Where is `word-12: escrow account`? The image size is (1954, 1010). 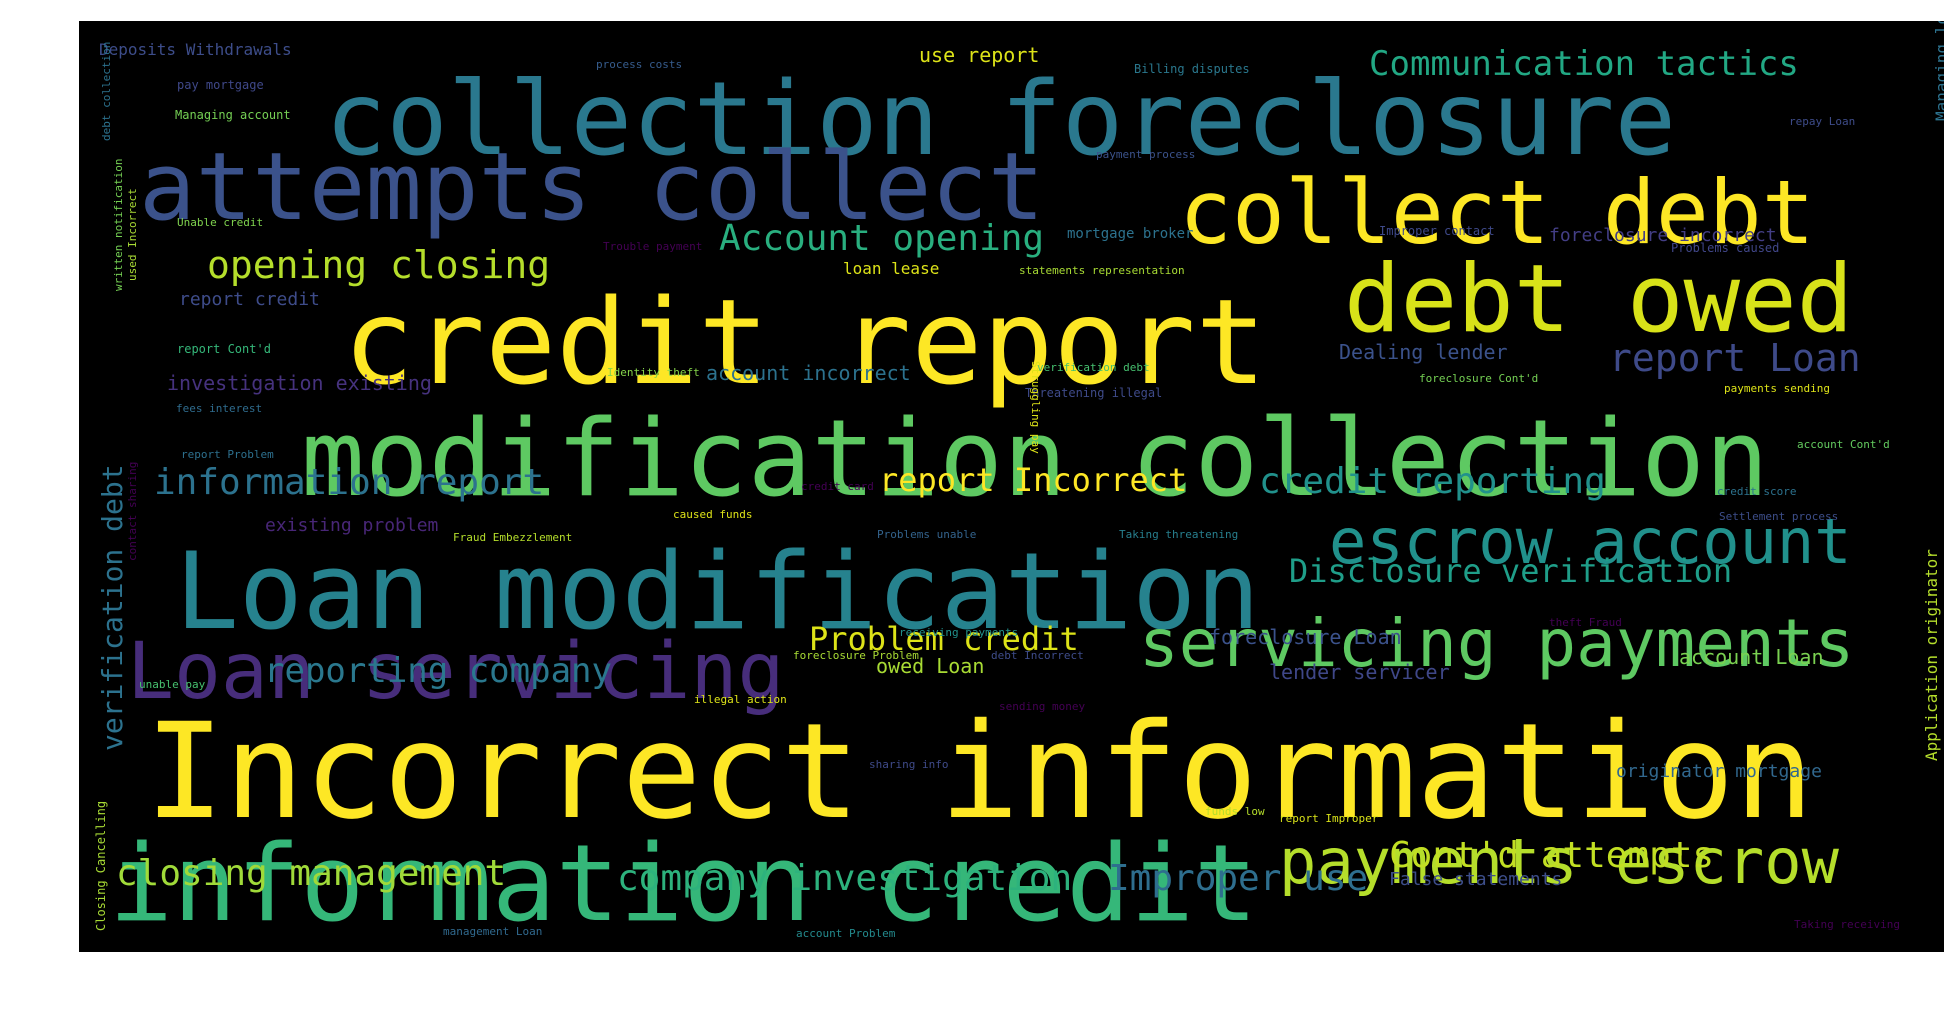 word-12: escrow account is located at coordinates (1590, 541).